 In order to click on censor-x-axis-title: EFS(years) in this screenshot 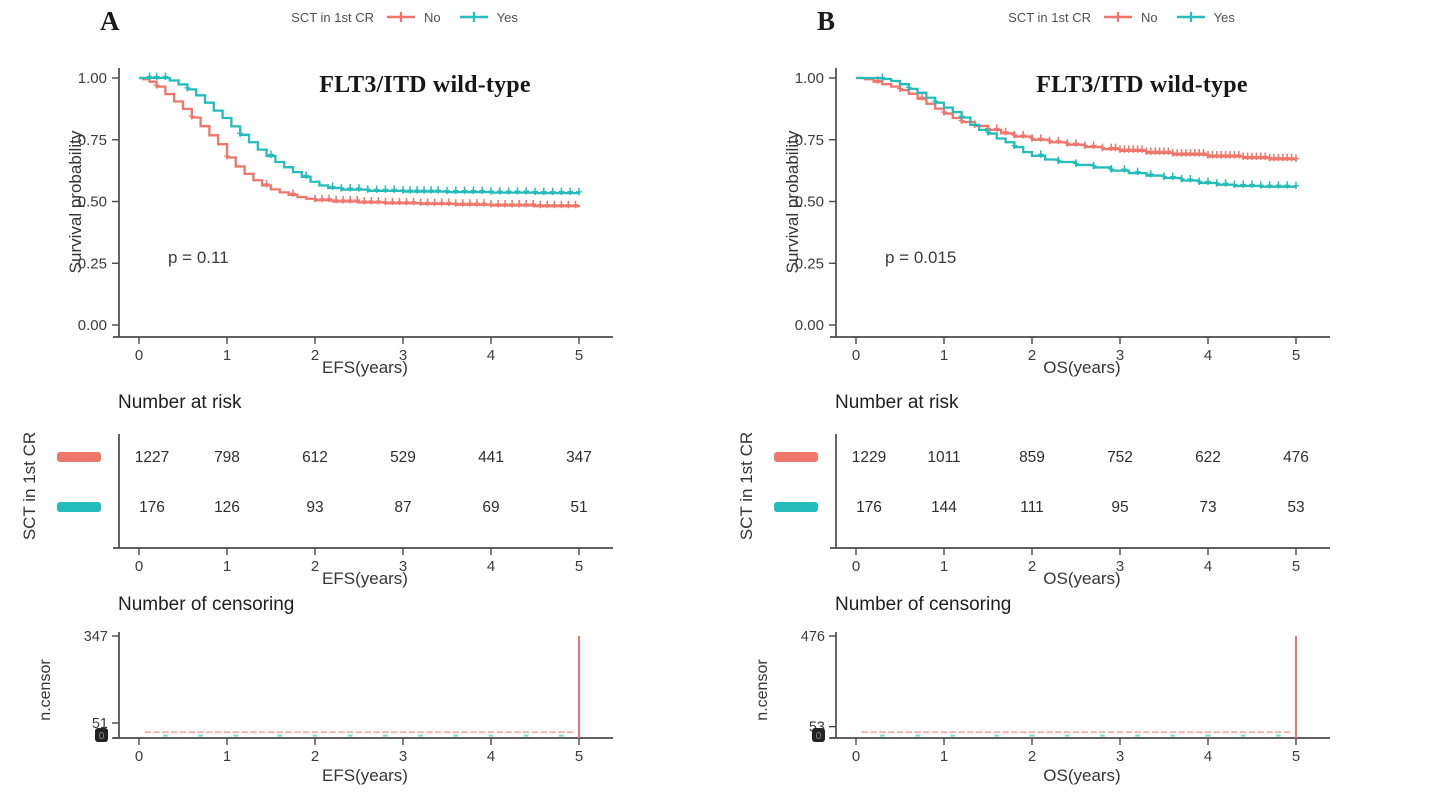, I will do `click(365, 775)`.